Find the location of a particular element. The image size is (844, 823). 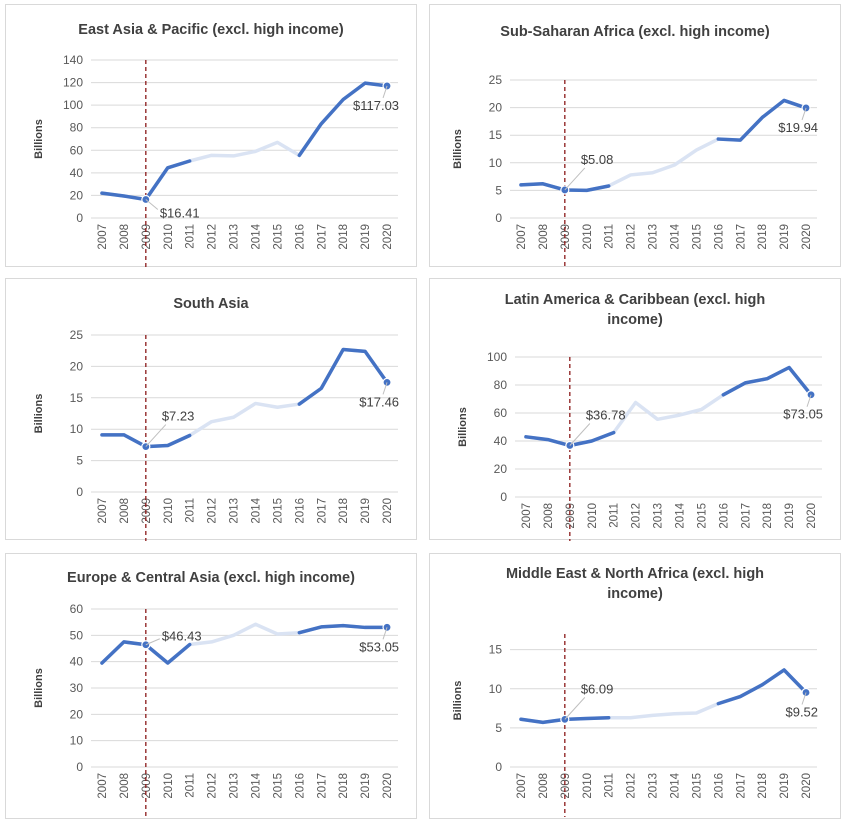

y-tick-label: 120 is located at coordinates (73, 83).